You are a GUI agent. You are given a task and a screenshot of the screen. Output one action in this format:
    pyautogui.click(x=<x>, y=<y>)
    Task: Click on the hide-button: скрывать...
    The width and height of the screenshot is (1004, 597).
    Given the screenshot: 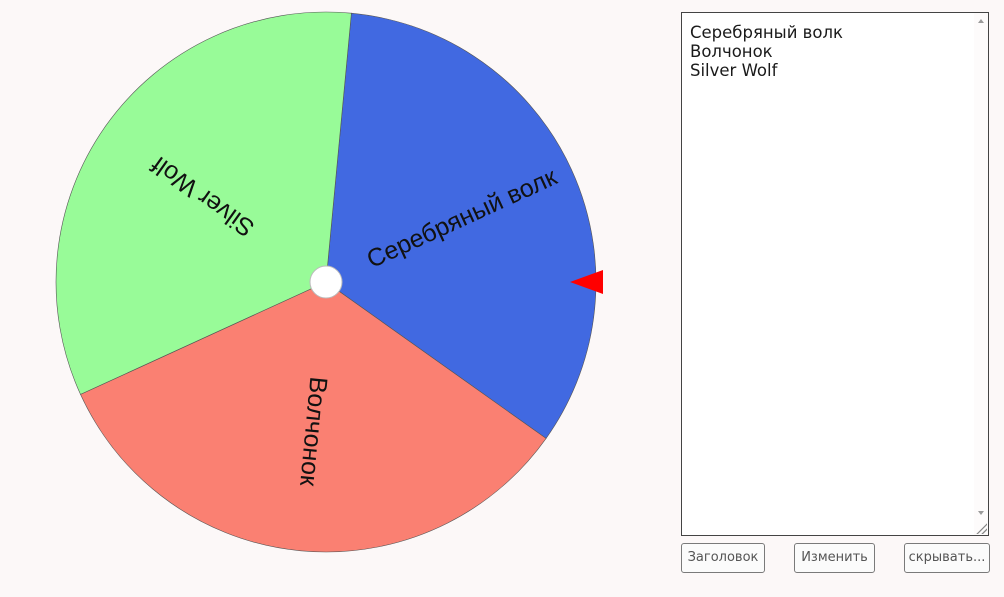 What is the action you would take?
    pyautogui.click(x=947, y=558)
    